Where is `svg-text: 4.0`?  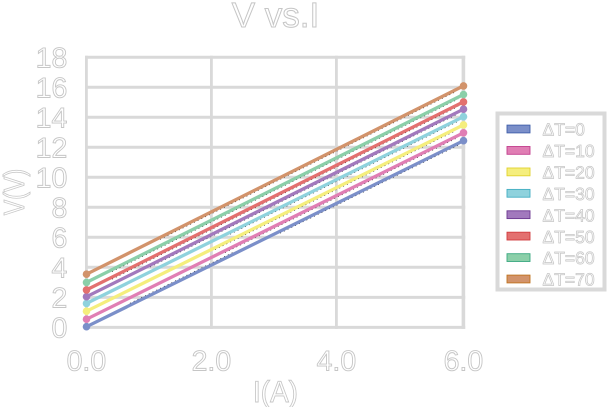 svg-text: 4.0 is located at coordinates (337, 362).